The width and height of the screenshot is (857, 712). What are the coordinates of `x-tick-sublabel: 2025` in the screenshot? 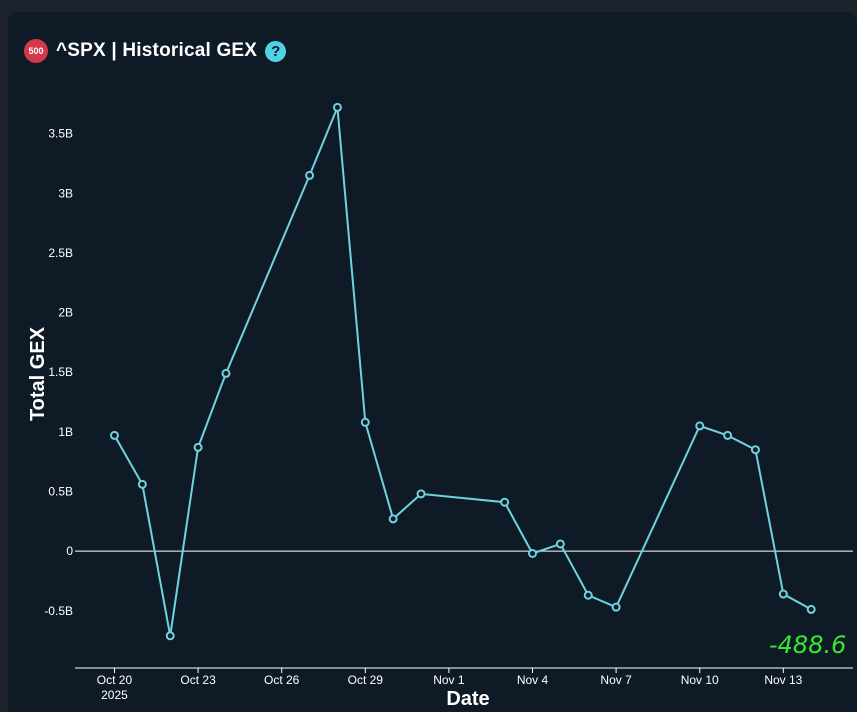 It's located at (114, 695).